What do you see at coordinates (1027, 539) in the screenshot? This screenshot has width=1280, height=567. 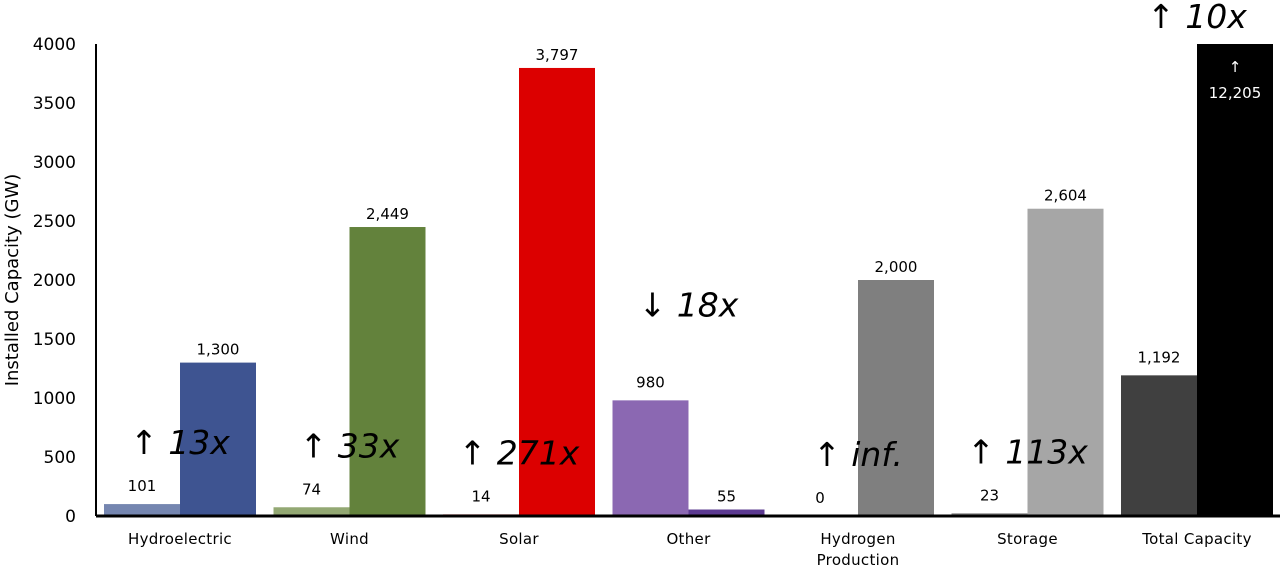 I see `category-label: Storage` at bounding box center [1027, 539].